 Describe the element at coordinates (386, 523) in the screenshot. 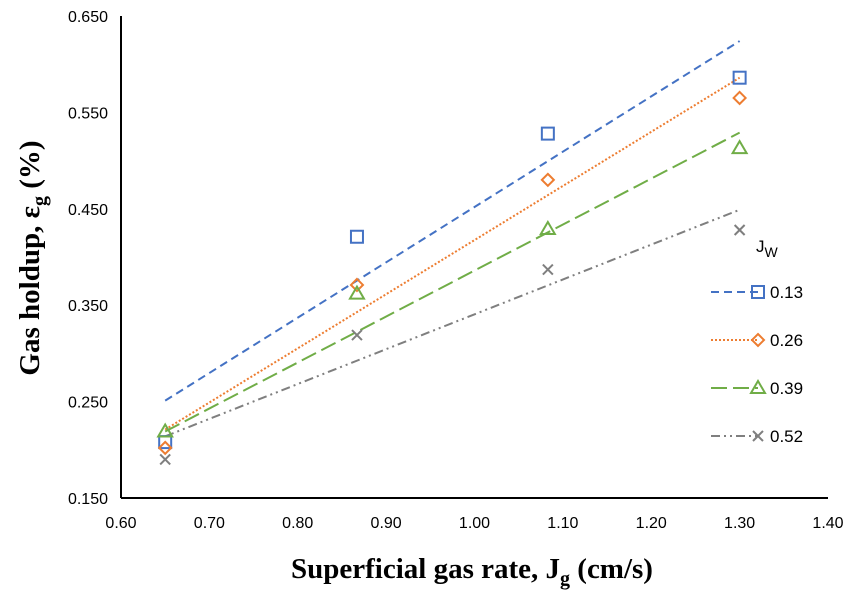

I see `x-tick-label: 0.90` at that location.